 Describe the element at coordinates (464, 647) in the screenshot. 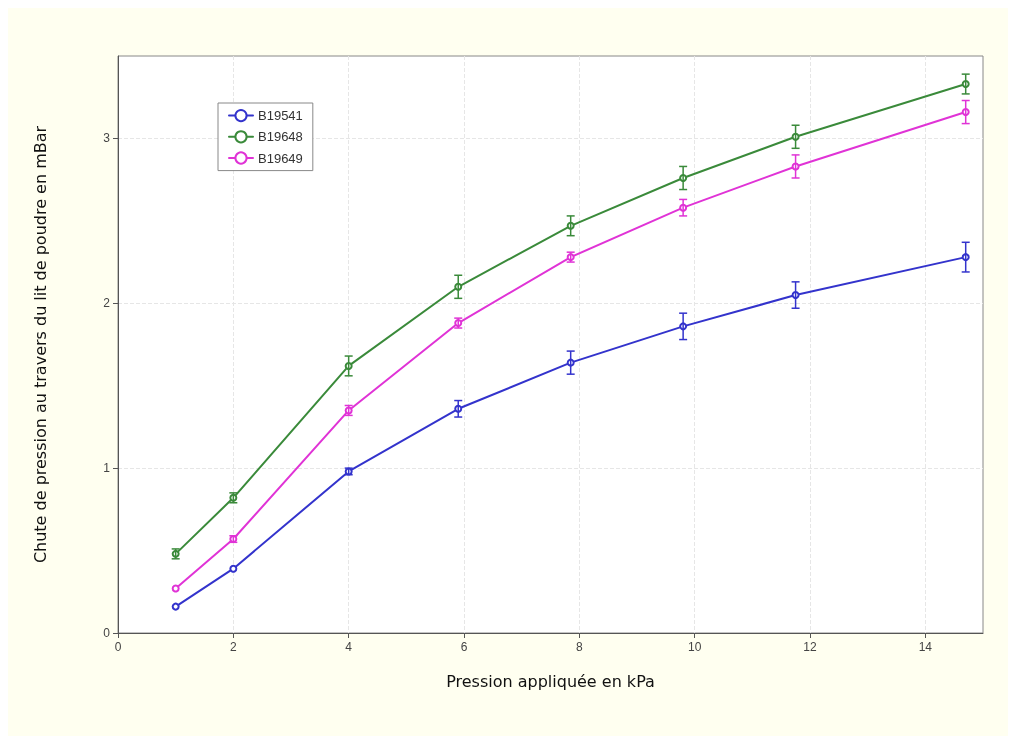

I see `x-tick-label: 6` at that location.